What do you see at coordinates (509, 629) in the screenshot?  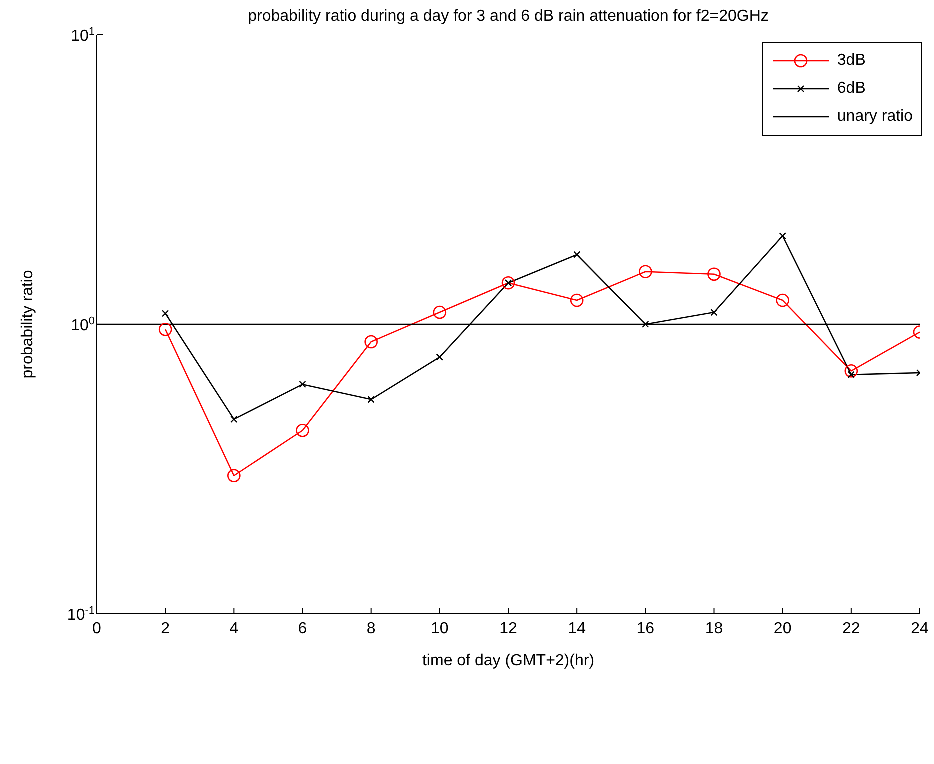 I see `x-tick-label: 12` at bounding box center [509, 629].